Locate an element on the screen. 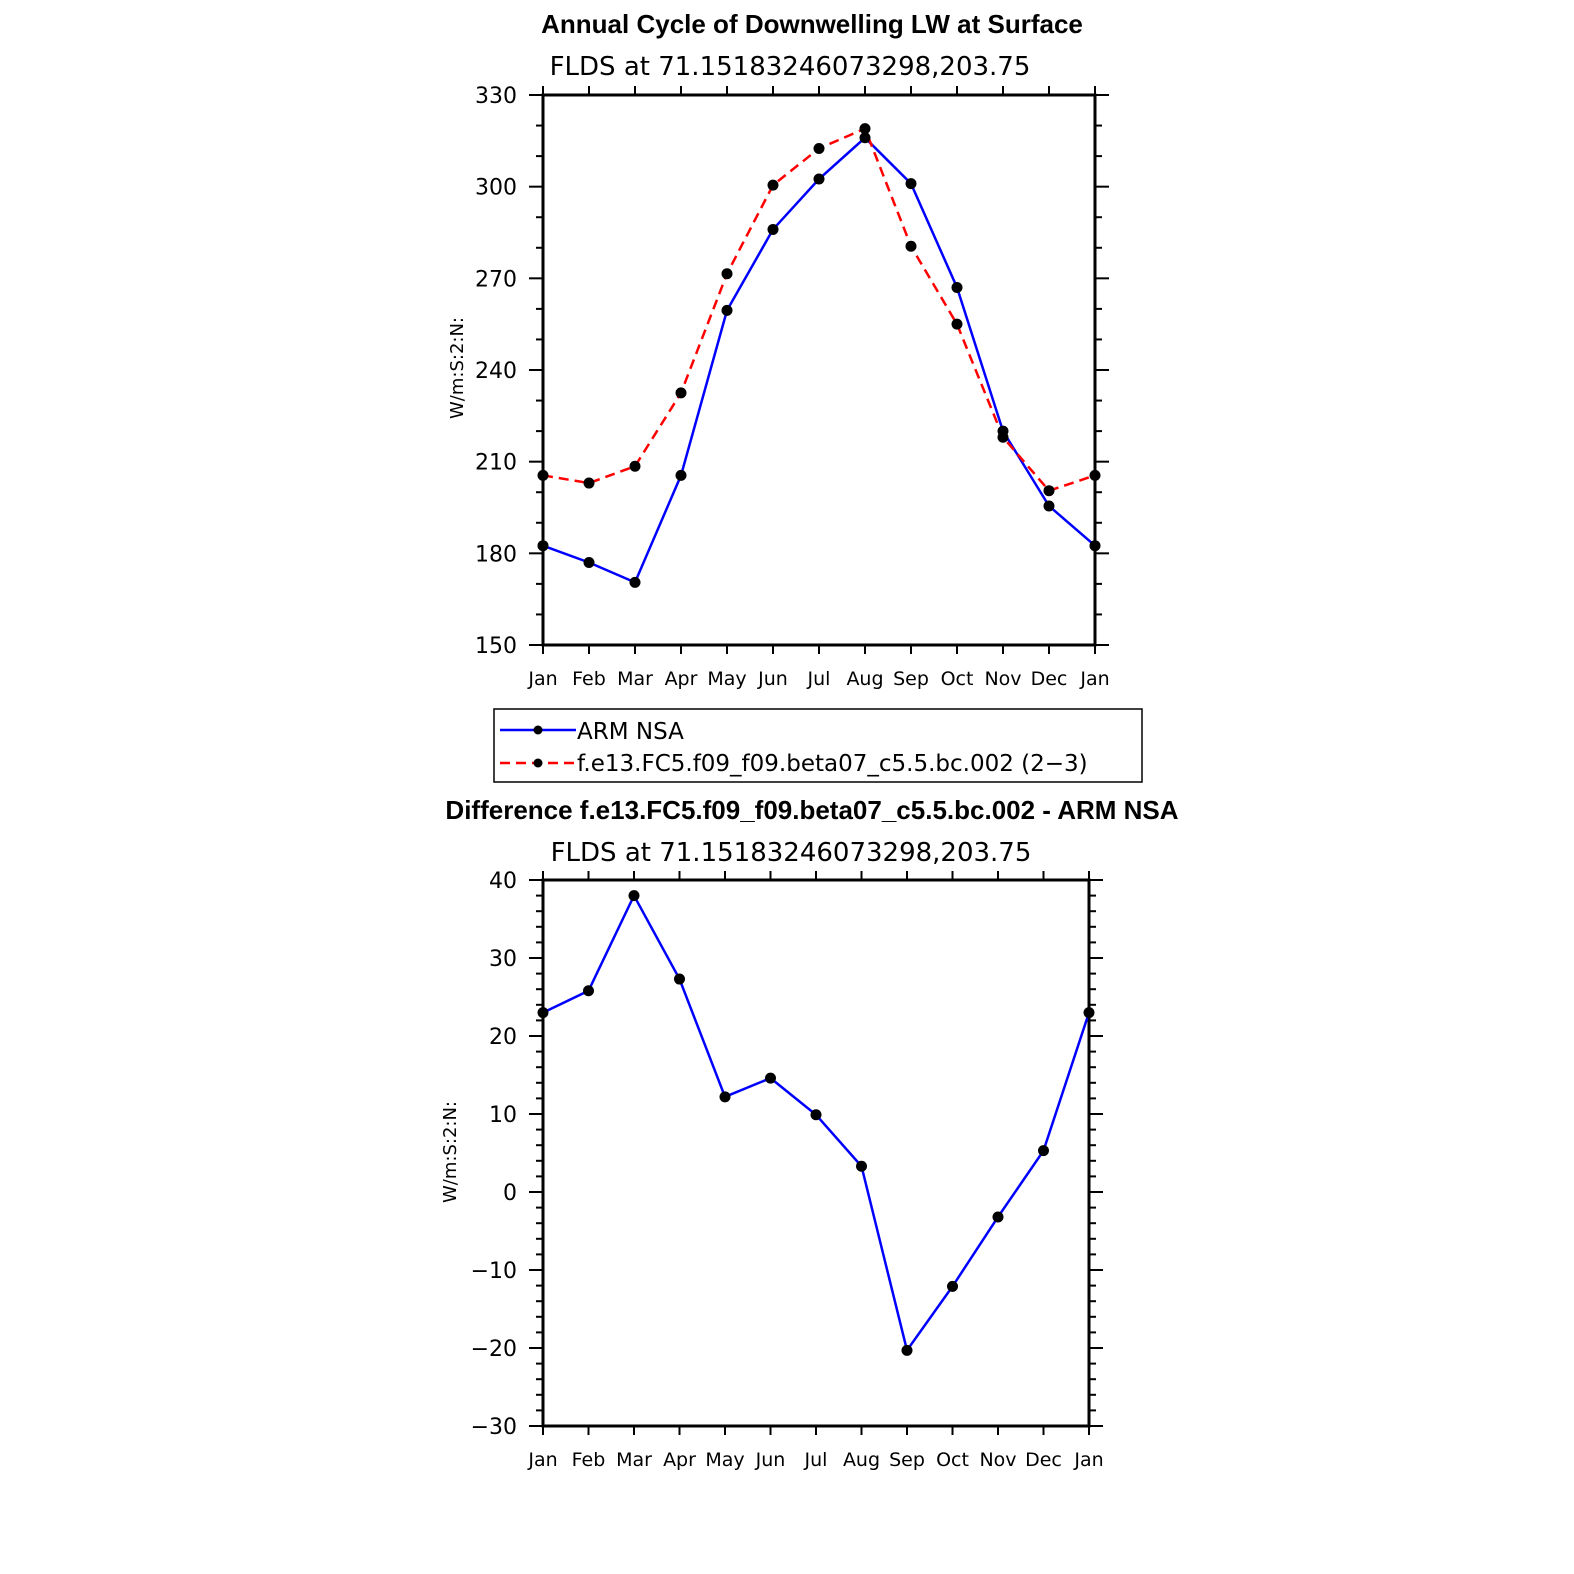 The image size is (1574, 1574). y-tick-label: 10 is located at coordinates (503, 1115).